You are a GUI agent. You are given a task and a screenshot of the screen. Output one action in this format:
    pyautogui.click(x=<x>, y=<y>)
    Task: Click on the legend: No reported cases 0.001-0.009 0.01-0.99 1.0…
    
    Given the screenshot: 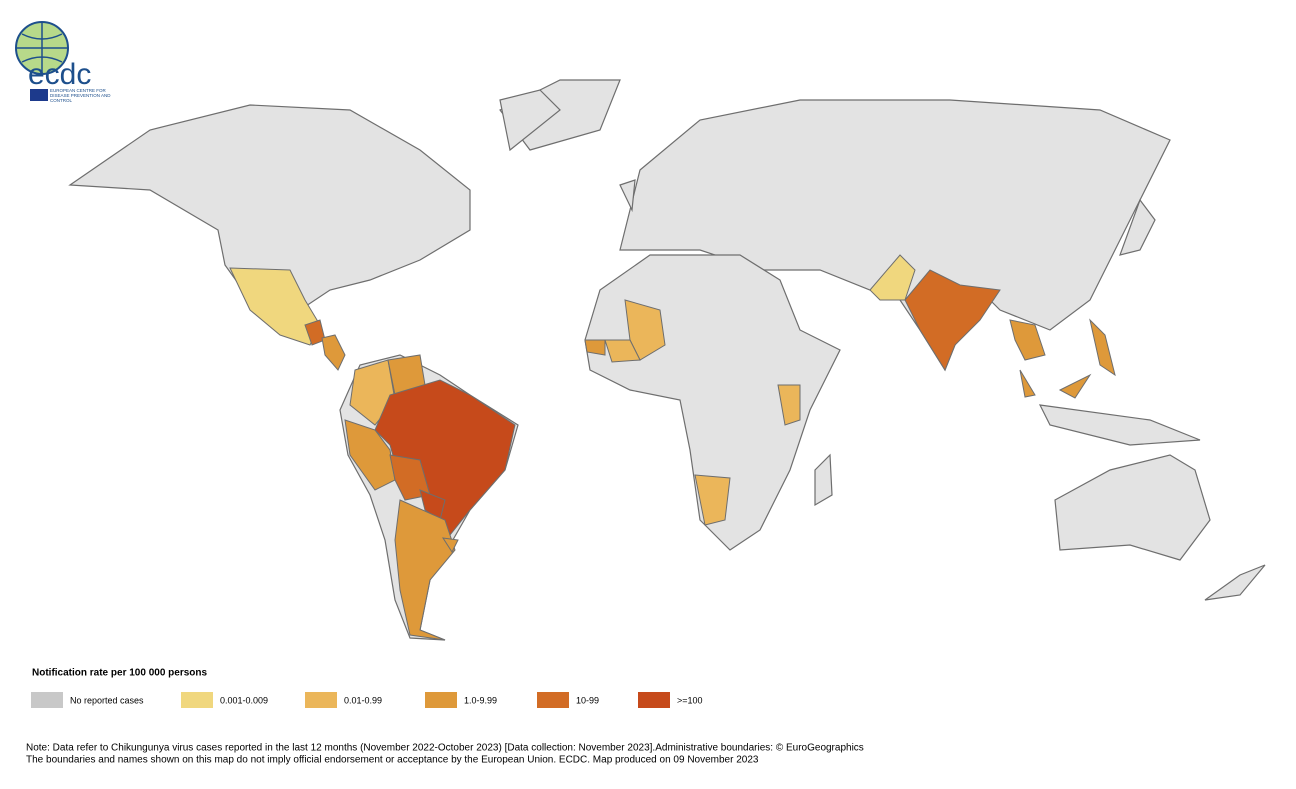 What is the action you would take?
    pyautogui.click(x=367, y=700)
    